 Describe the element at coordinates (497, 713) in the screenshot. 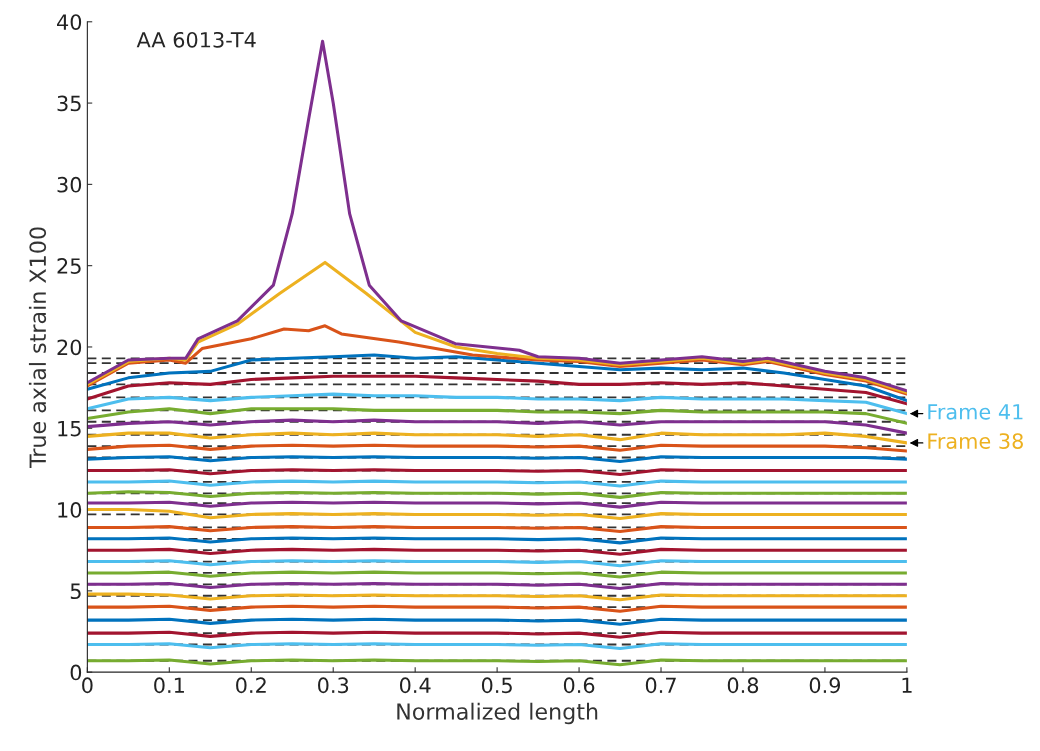

I see `x-axis-title: Normalized length` at that location.